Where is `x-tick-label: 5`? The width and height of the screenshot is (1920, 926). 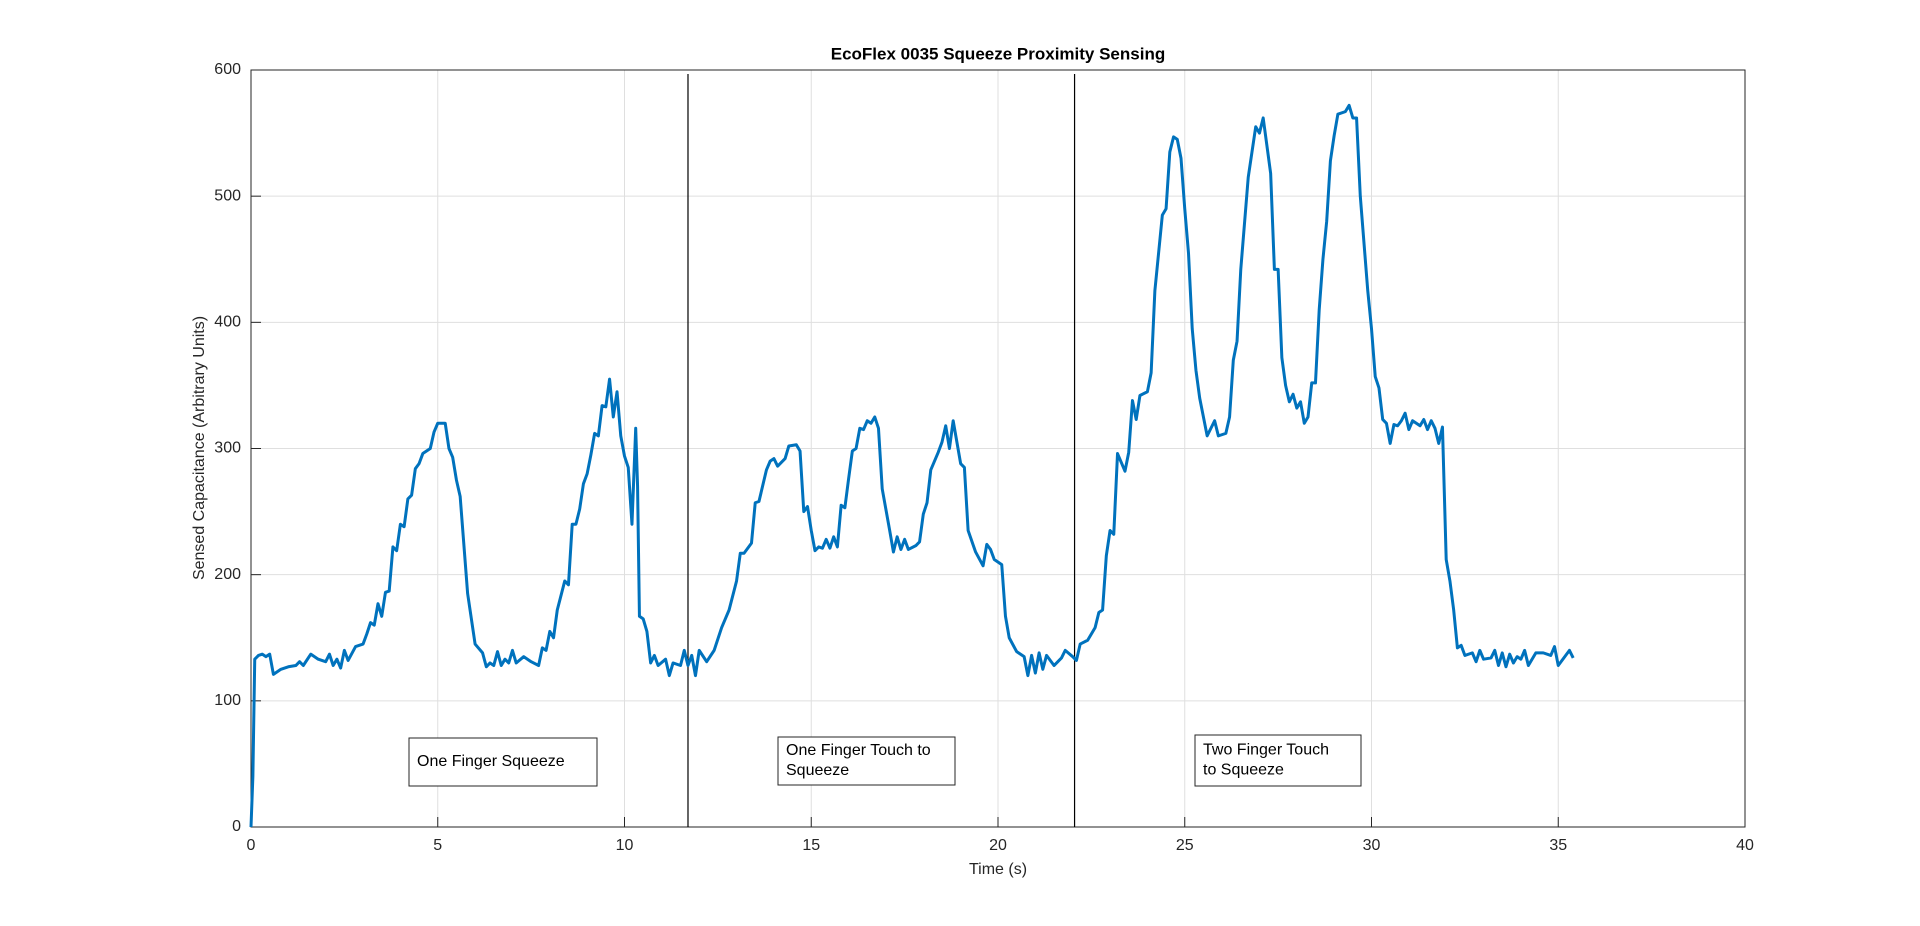
x-tick-label: 5 is located at coordinates (437, 845).